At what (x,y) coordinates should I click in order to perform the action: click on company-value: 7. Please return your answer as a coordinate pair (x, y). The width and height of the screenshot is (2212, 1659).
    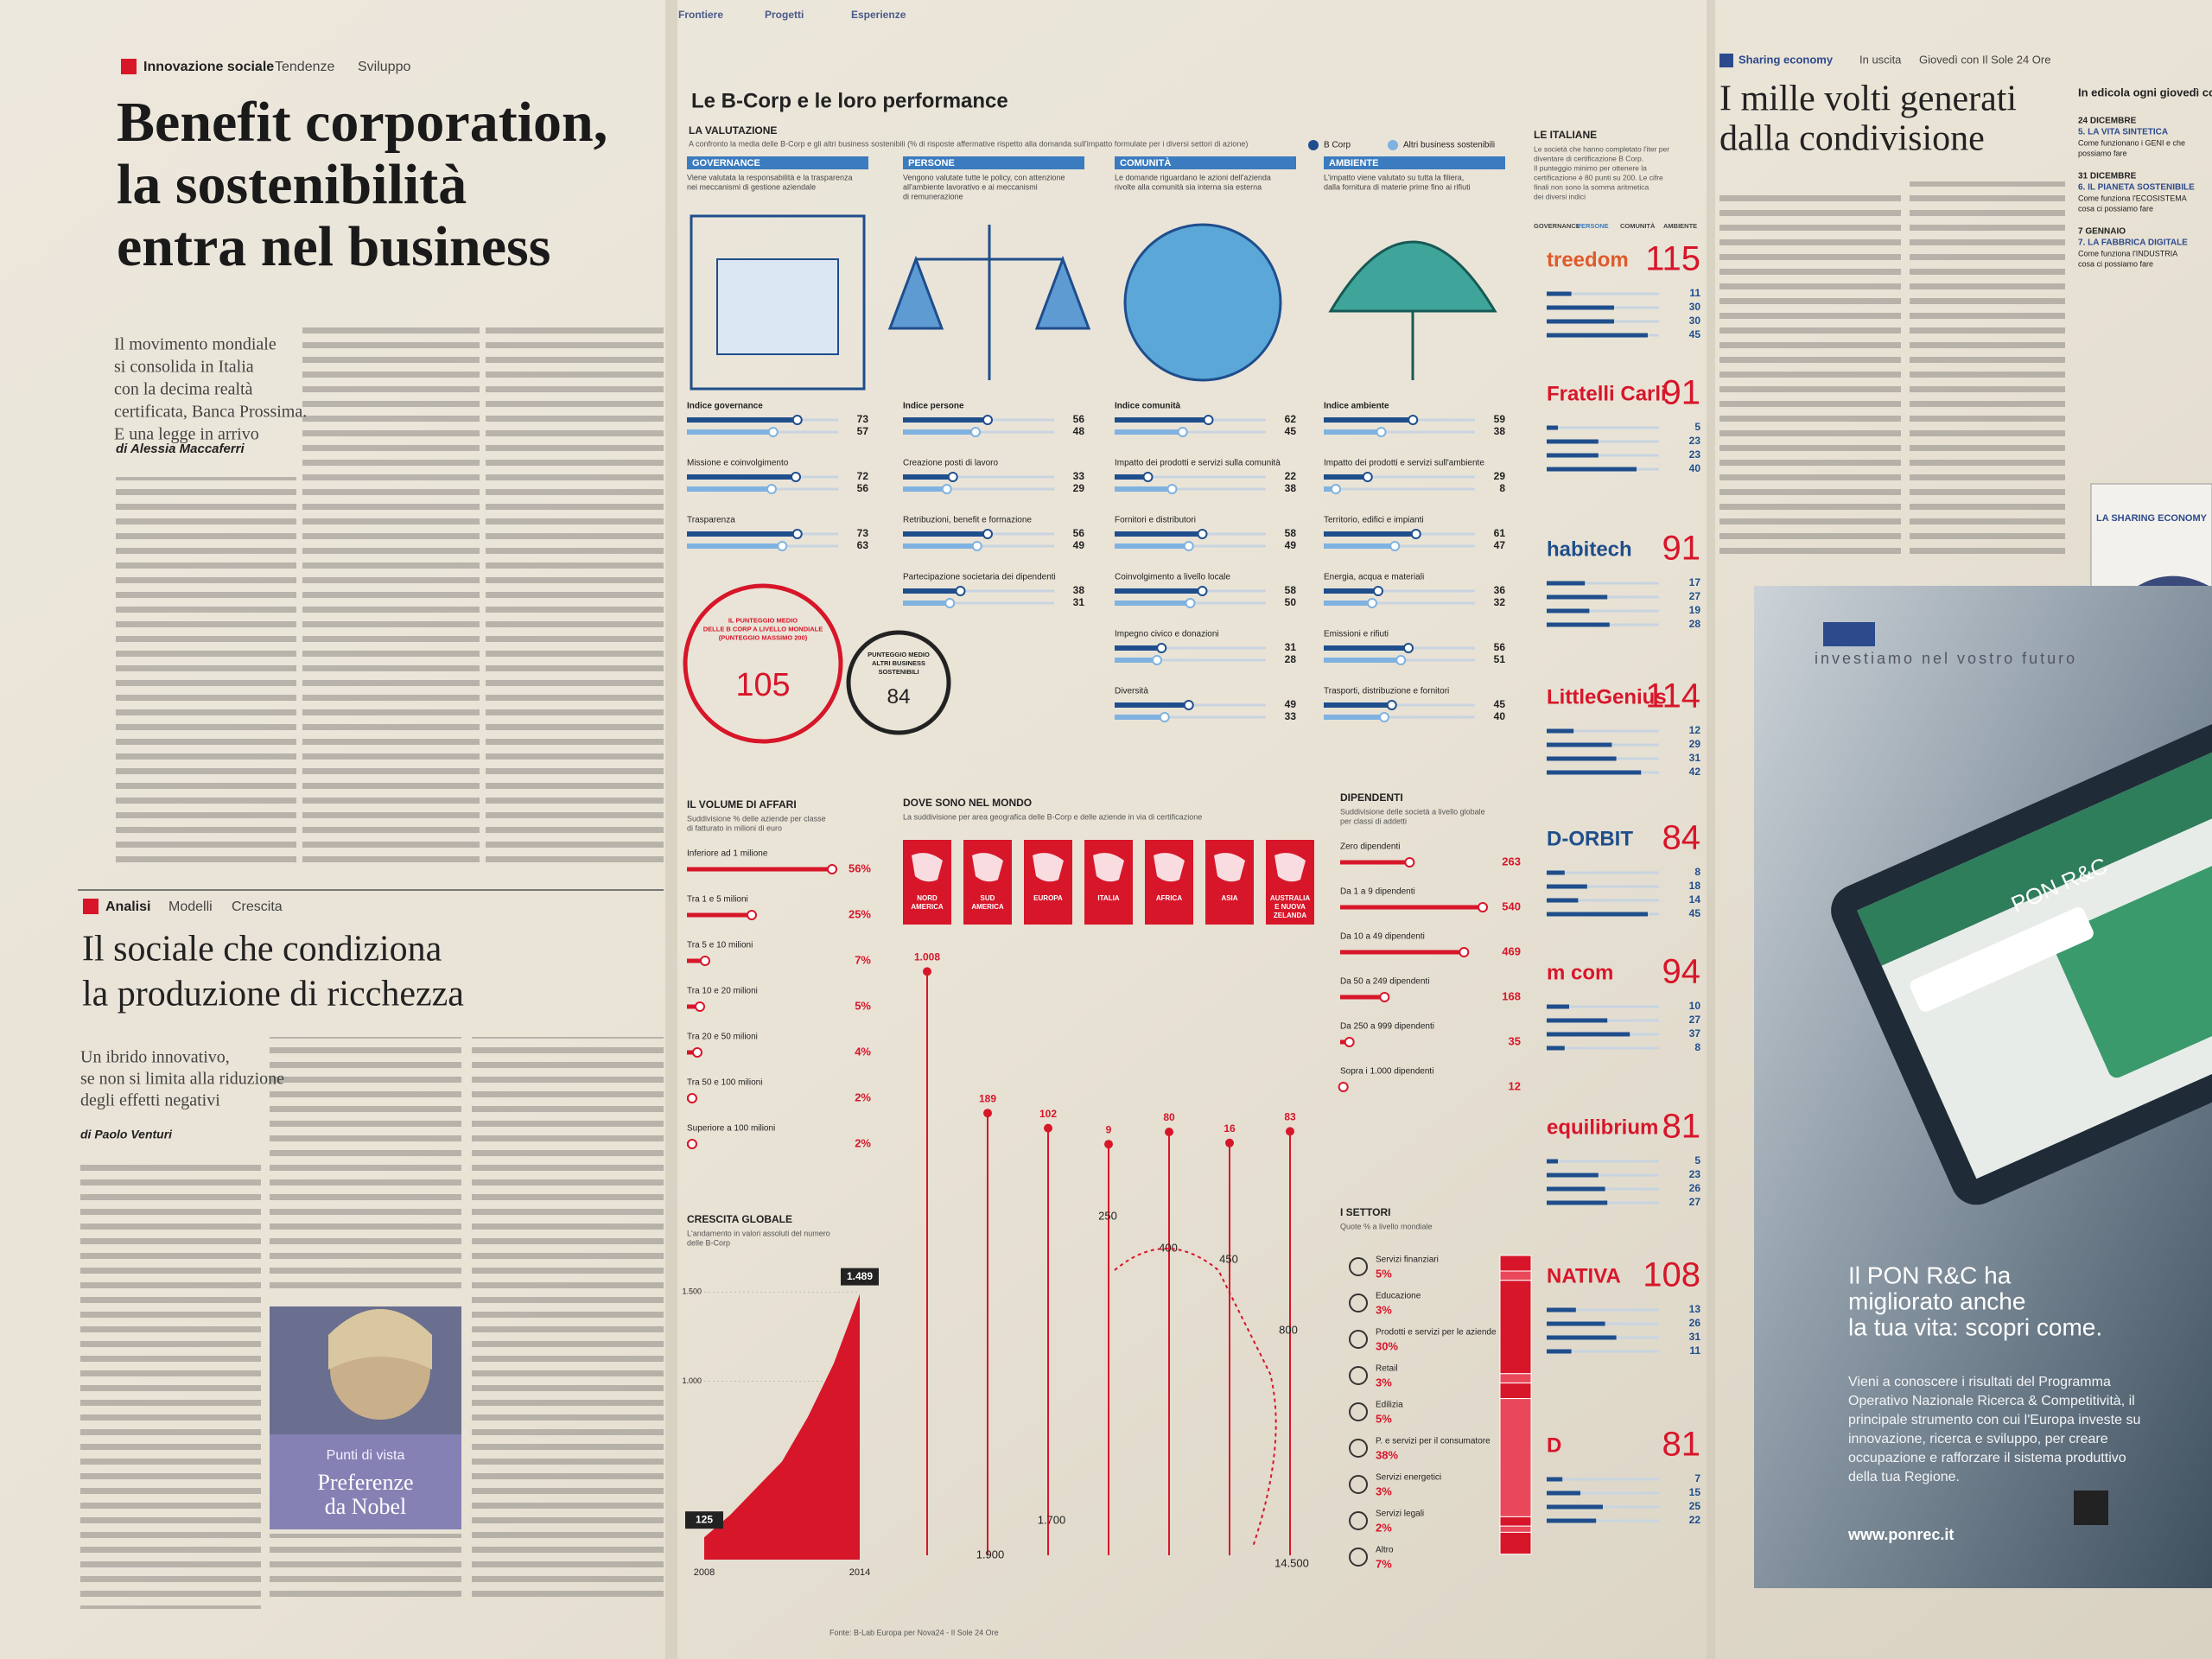
    Looking at the image, I should click on (1697, 1478).